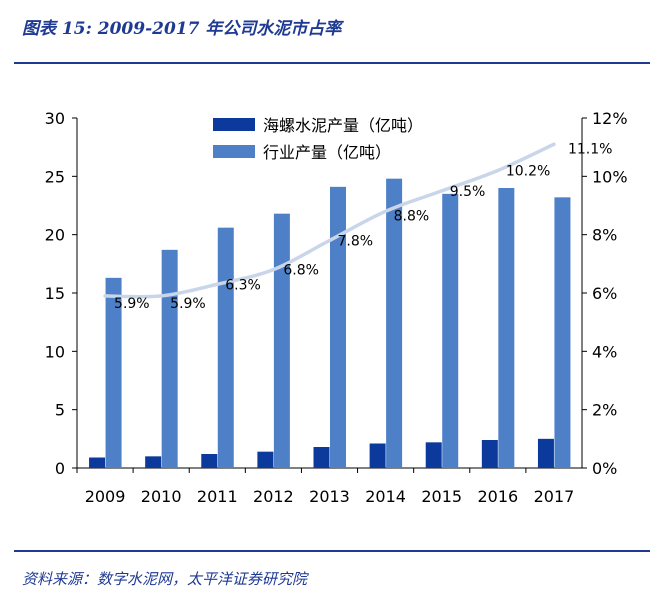  I want to click on left-tick-label: 25, so click(55, 176).